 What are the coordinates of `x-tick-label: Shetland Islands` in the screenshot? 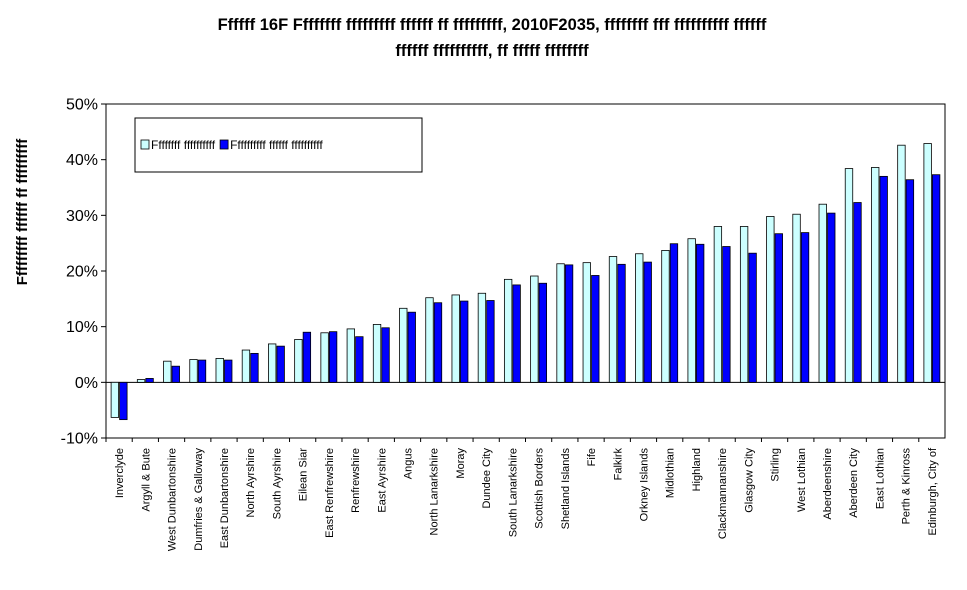 It's located at (566, 489).